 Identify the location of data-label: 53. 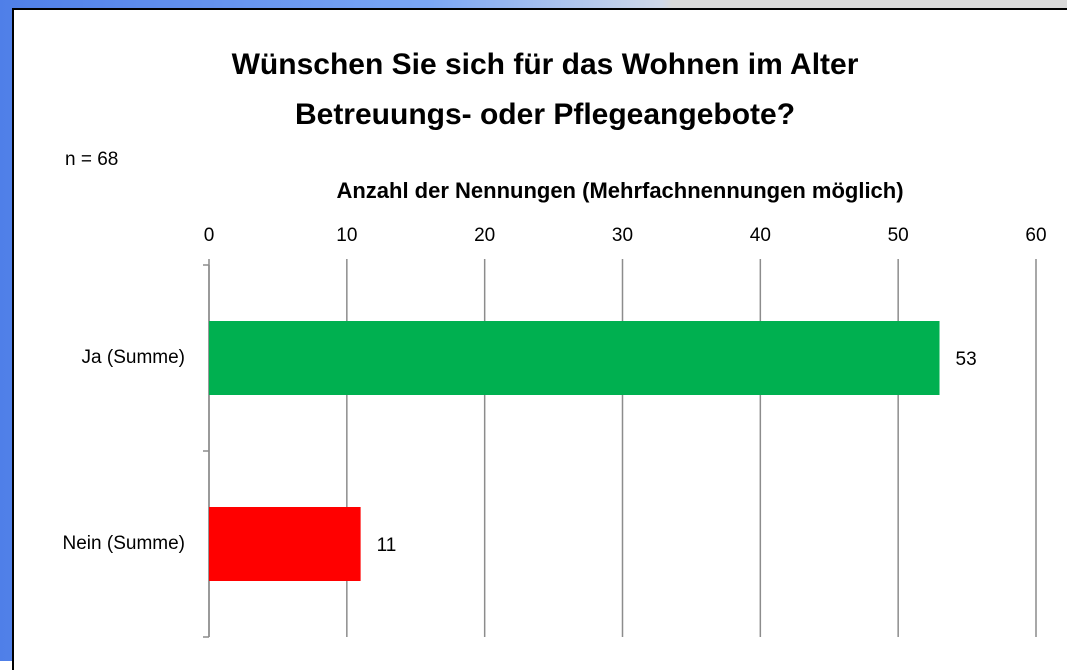
(966, 359).